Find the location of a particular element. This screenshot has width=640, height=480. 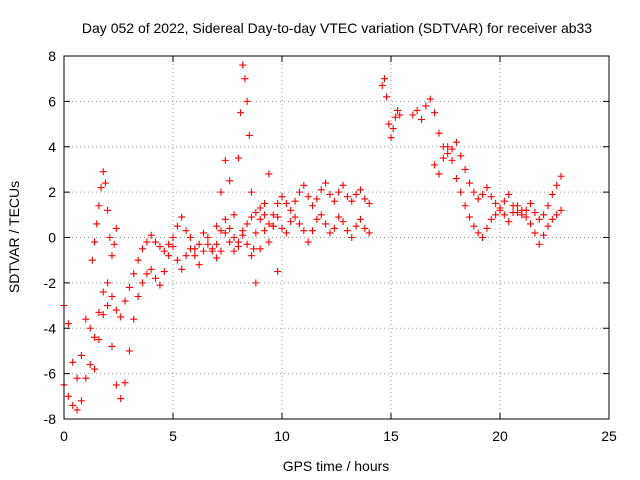

series-track-f is located at coordinates (487, 159).